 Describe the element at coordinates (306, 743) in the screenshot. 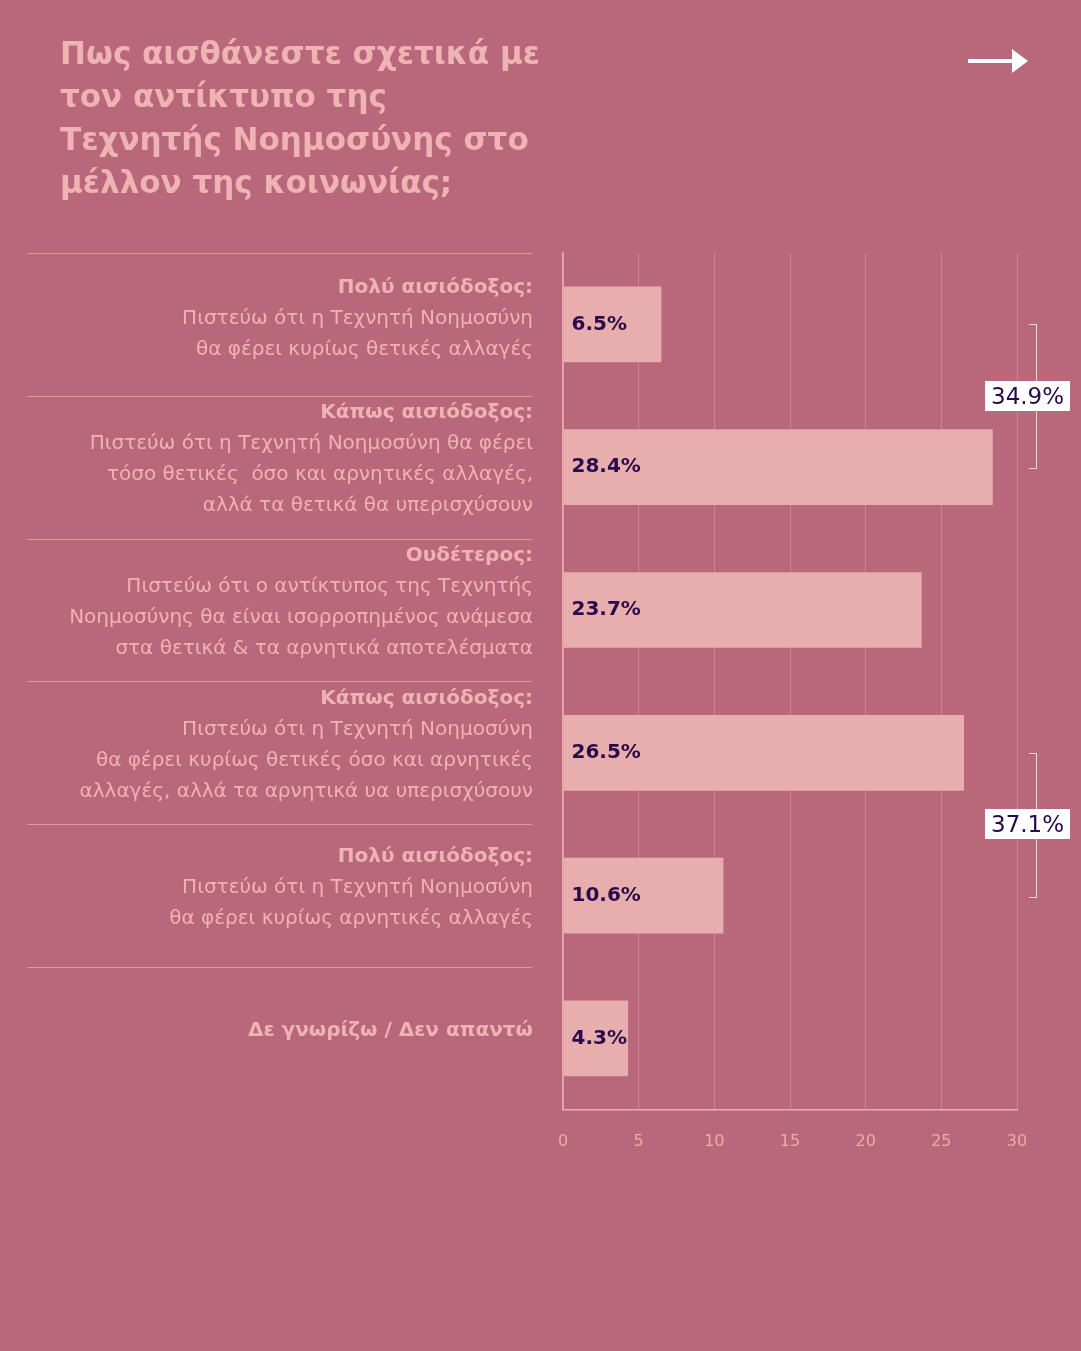

I see `y-tick-label: Κάπως αισιόδοξος: Πιστεύω ότι η Τεχνητή Νοημοσύνη θα φέρει κυρίως θετικές όσο και αρνητικές αλλαγές, αλλά τα αρνητικά υα υπερισχύσουν` at that location.